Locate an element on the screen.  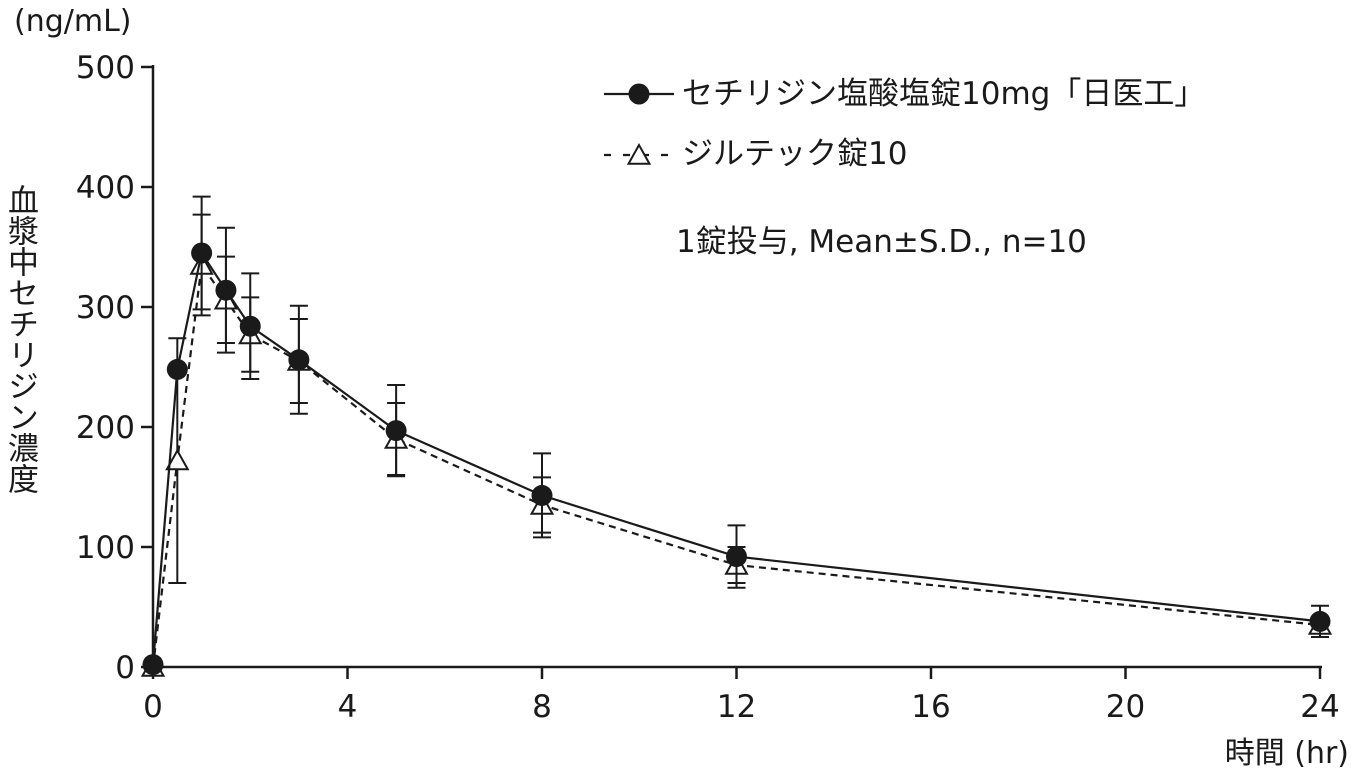
legend-label-series-1: セチリジン塩酸塩錠10mg「日医工」 is located at coordinates (944, 94).